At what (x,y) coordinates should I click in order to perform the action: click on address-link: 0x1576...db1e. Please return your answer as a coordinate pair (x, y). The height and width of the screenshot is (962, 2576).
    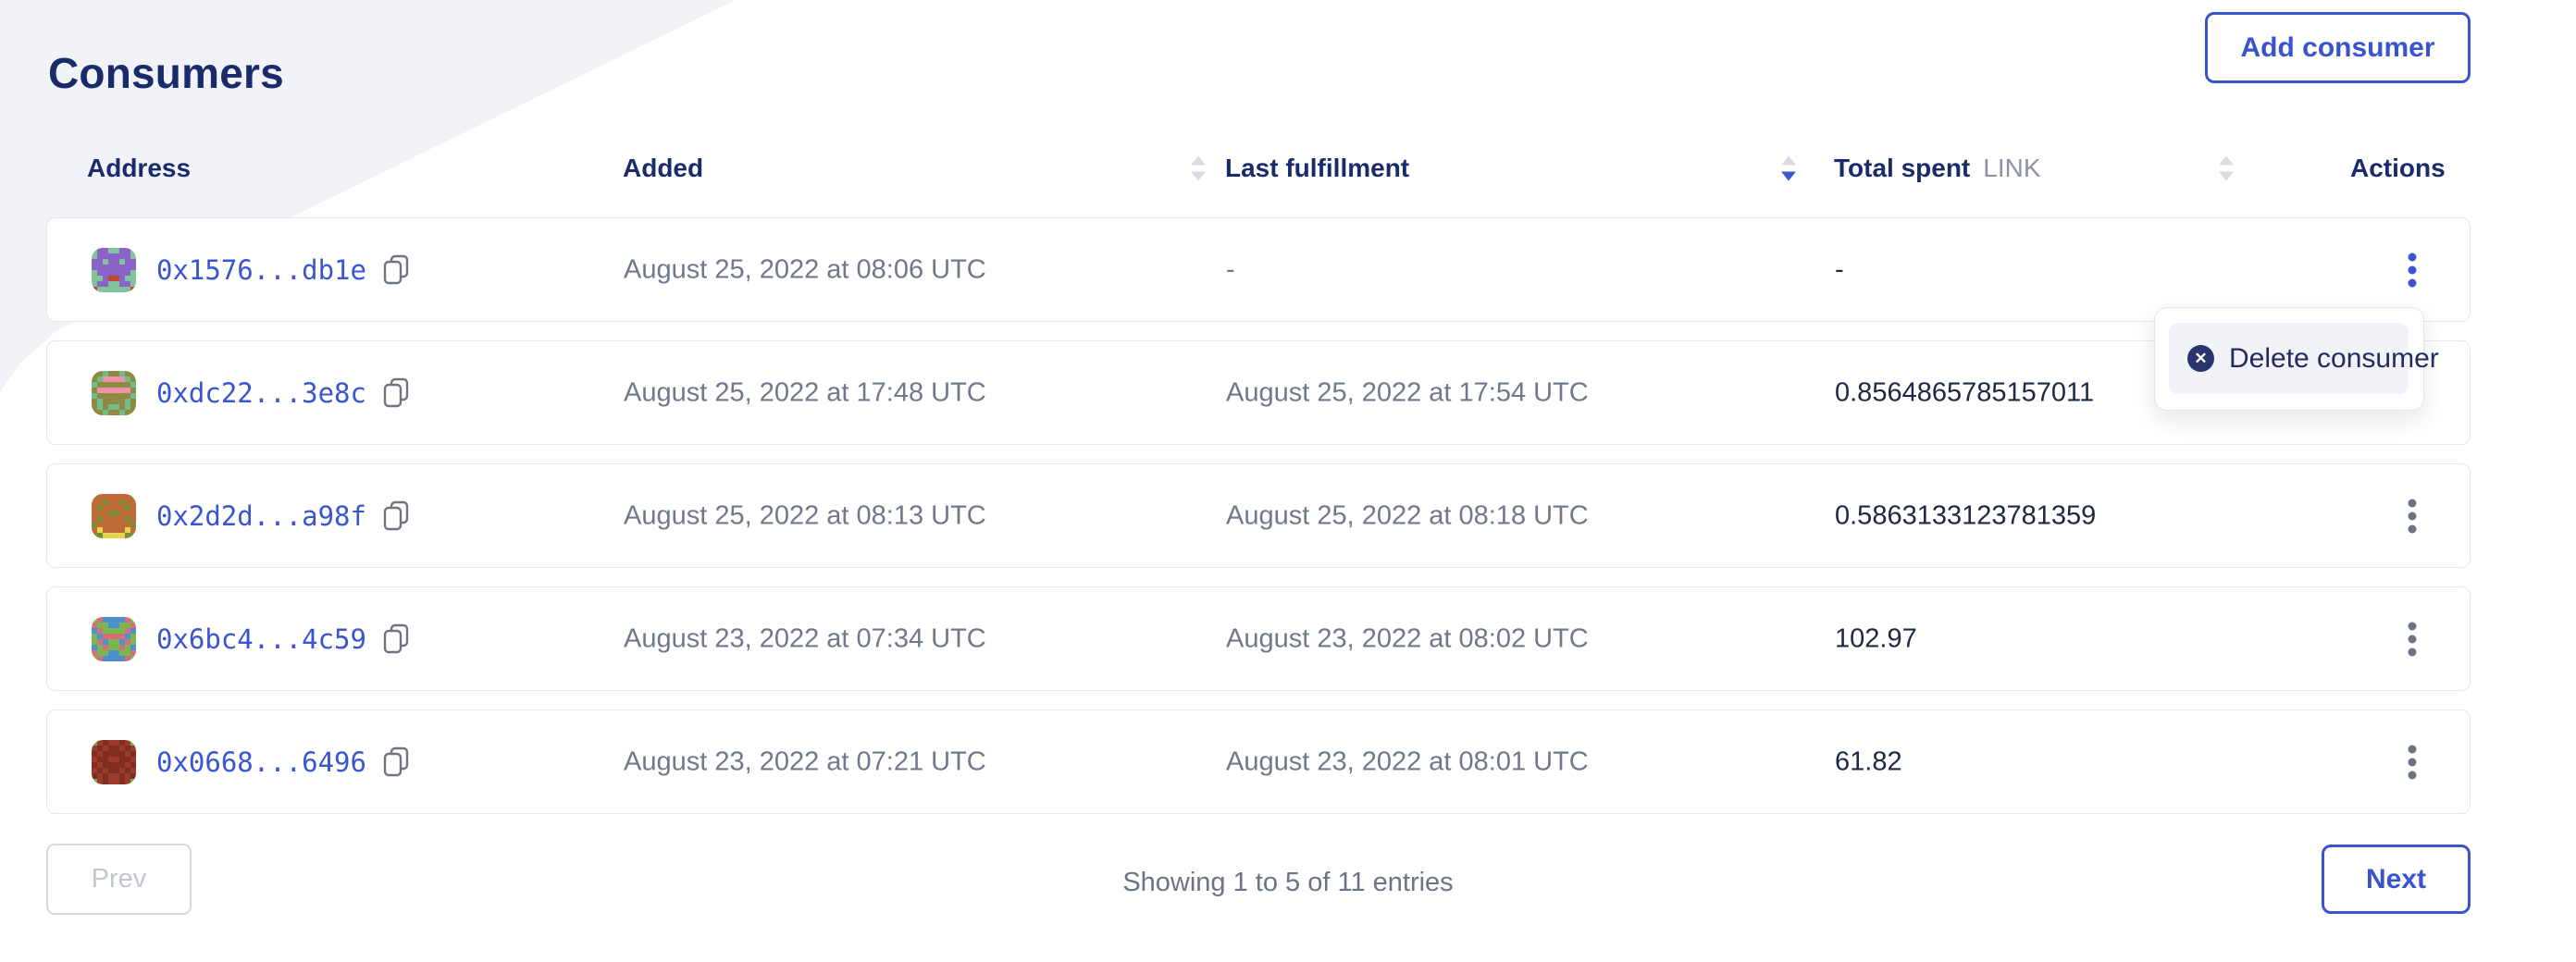
    Looking at the image, I should click on (261, 269).